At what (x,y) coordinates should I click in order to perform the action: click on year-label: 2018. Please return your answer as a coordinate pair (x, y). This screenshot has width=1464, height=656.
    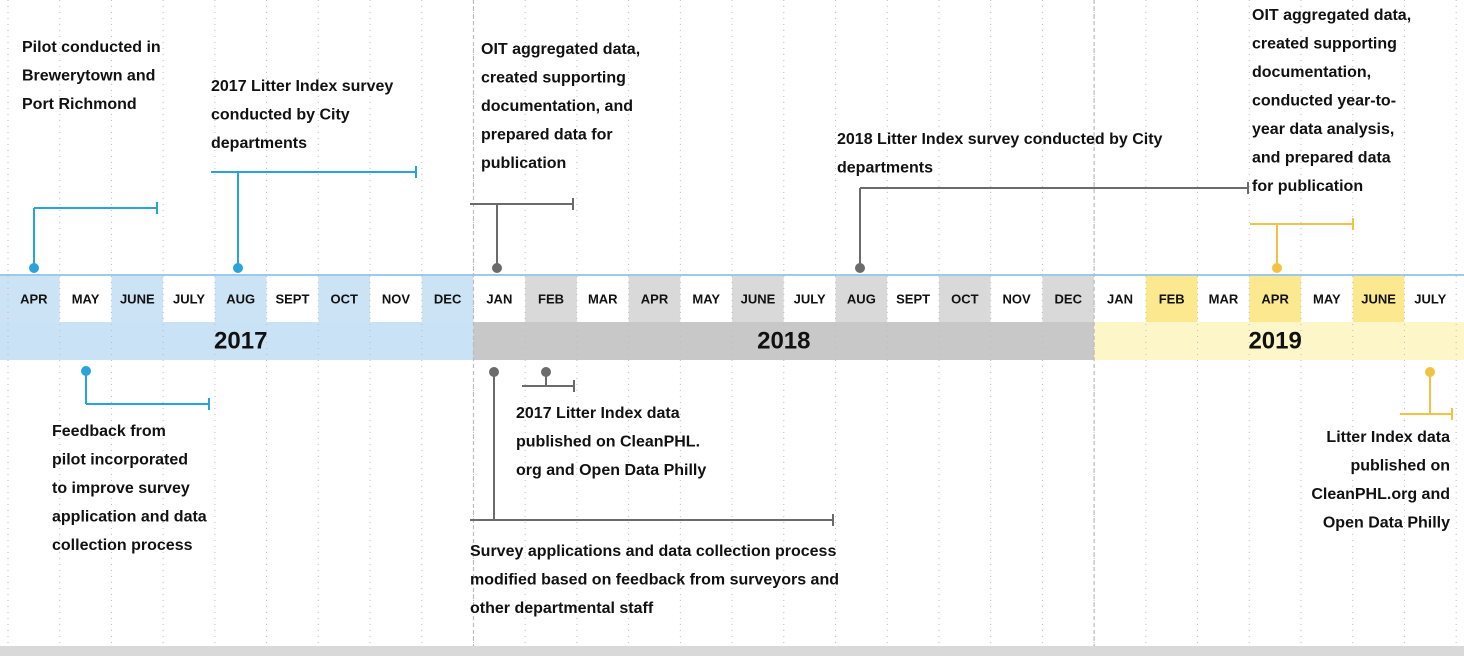
    Looking at the image, I should click on (783, 340).